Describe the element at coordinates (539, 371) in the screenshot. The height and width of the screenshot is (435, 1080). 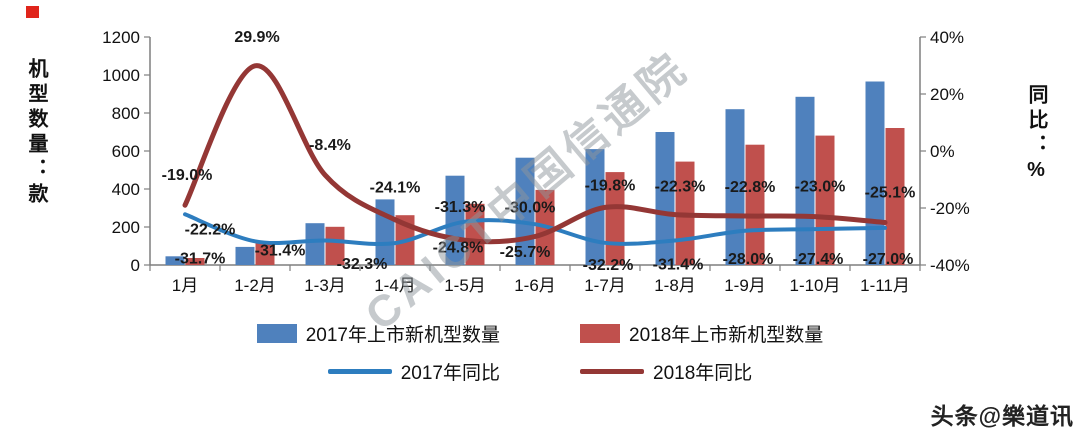
I see `legend-row-lines: 2017年同比 2018年同比` at that location.